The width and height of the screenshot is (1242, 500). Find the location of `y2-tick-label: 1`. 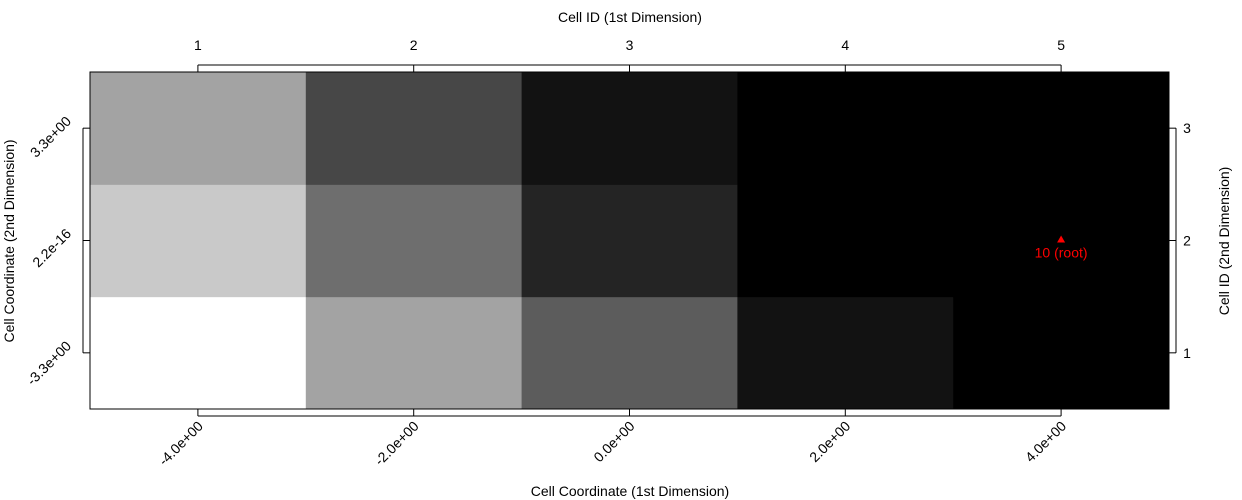

y2-tick-label: 1 is located at coordinates (1187, 353).